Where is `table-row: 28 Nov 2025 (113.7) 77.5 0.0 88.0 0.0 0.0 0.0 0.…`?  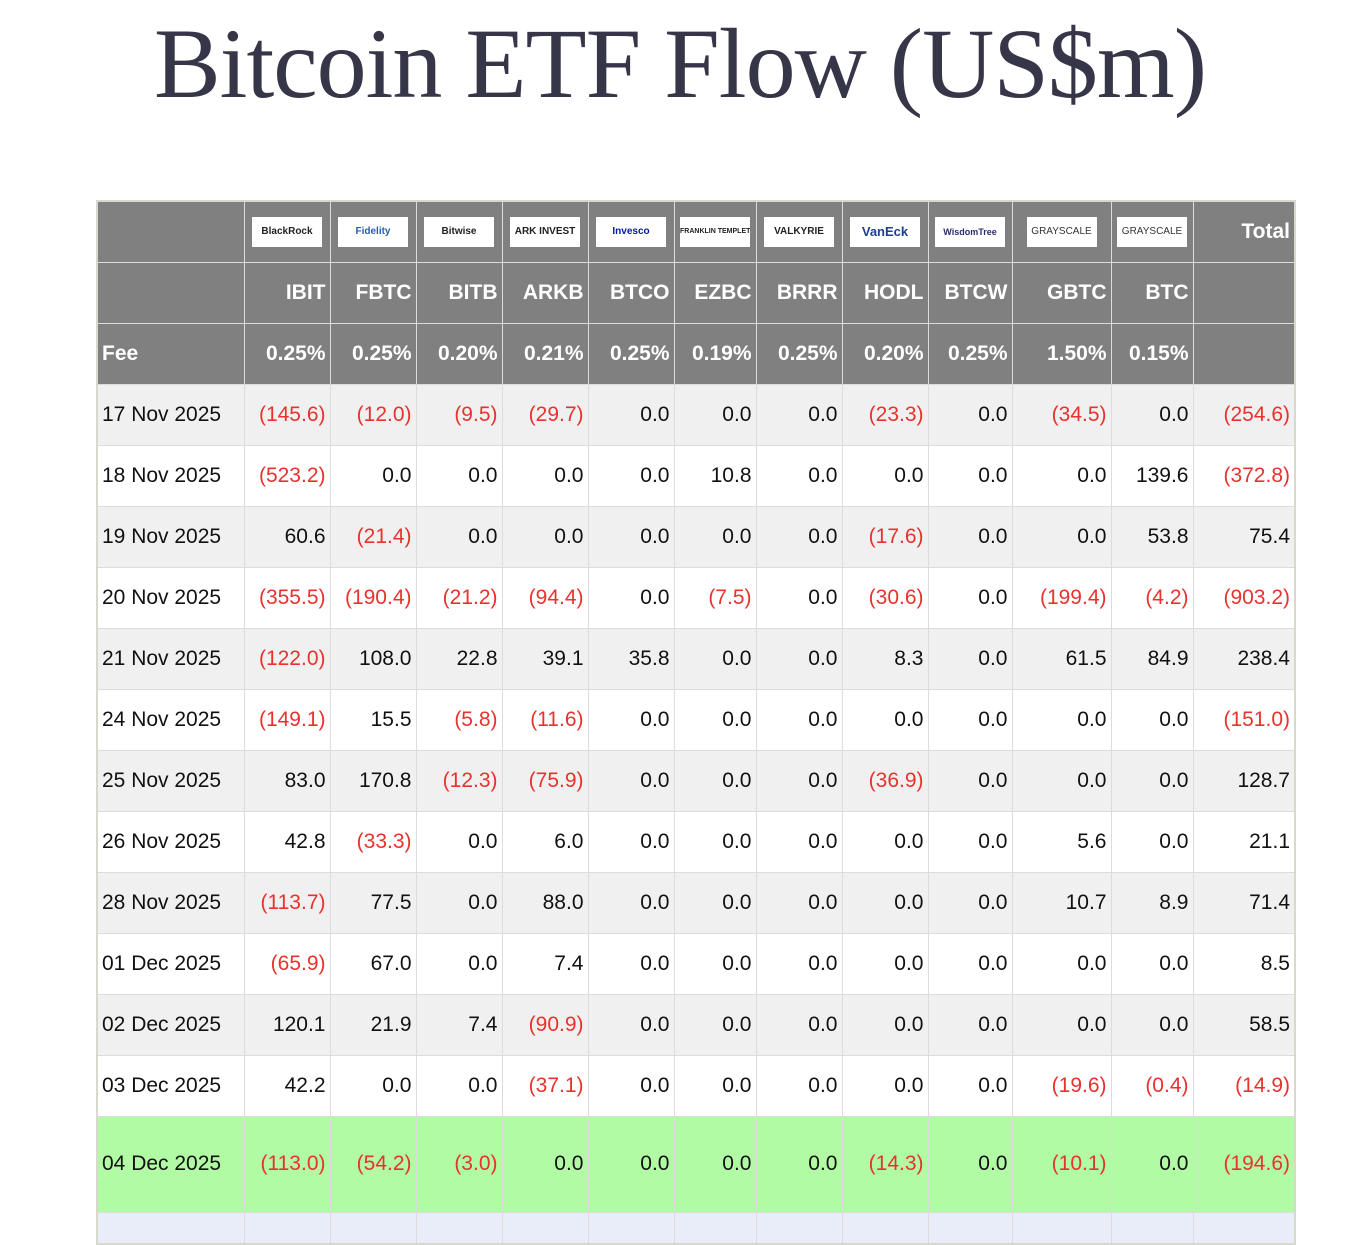
table-row: 28 Nov 2025 (113.7) 77.5 0.0 88.0 0.0 0.0 0.0 0.… is located at coordinates (696, 902).